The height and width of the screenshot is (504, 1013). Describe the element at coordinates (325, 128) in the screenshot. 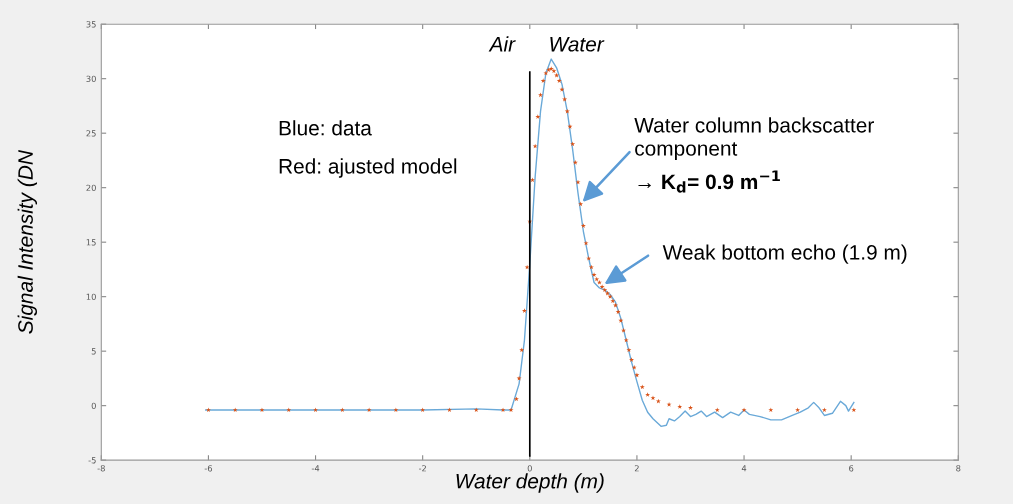

I see `annotation: Blue: data` at that location.